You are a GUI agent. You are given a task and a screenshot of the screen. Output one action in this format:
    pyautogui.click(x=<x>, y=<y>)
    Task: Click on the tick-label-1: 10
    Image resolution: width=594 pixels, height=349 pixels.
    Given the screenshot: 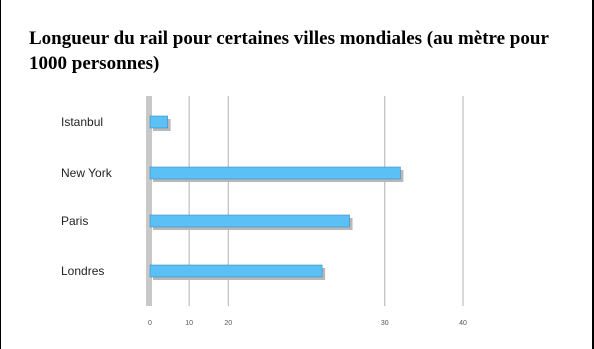 What is the action you would take?
    pyautogui.click(x=189, y=323)
    